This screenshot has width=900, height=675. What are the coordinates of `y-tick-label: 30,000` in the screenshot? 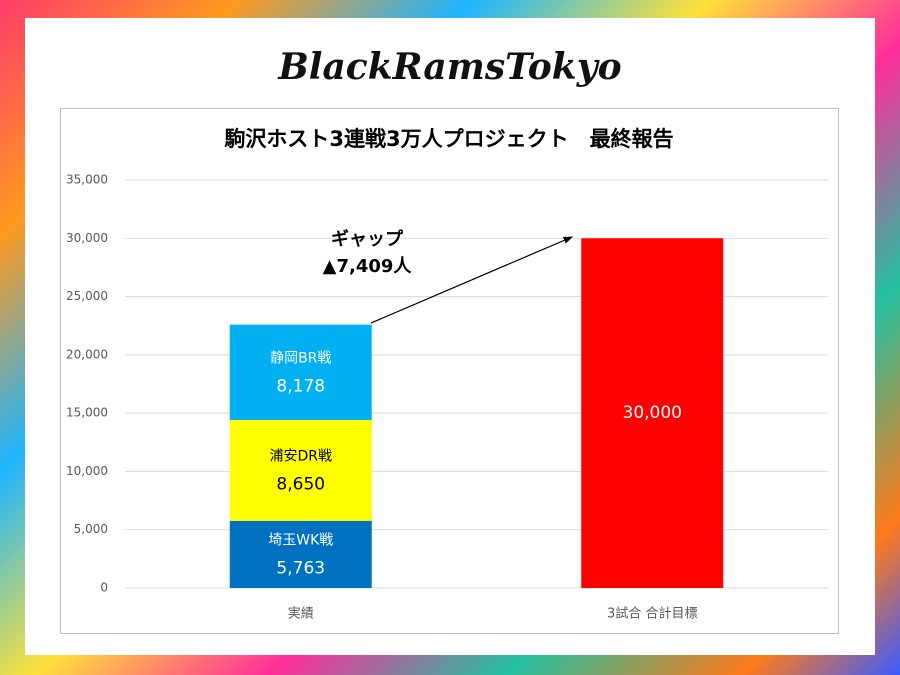 It's located at (87, 238).